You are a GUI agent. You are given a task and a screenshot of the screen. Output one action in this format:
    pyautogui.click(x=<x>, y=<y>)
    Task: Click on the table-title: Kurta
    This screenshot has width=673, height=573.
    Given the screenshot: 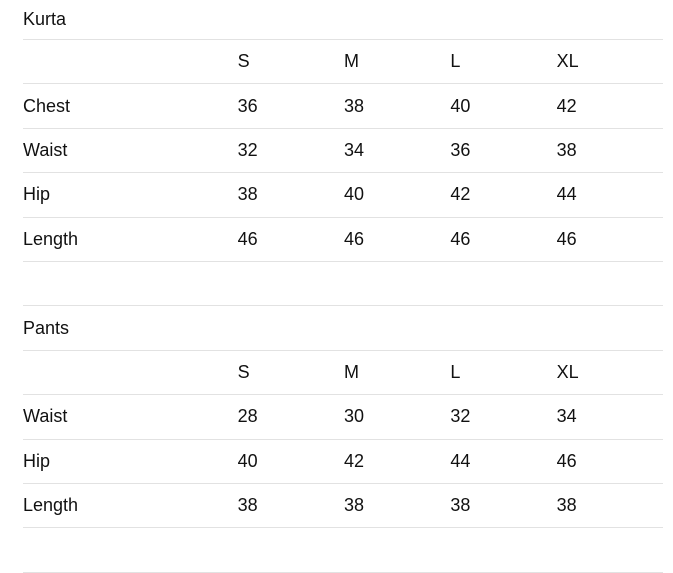 What is the action you would take?
    pyautogui.click(x=45, y=19)
    